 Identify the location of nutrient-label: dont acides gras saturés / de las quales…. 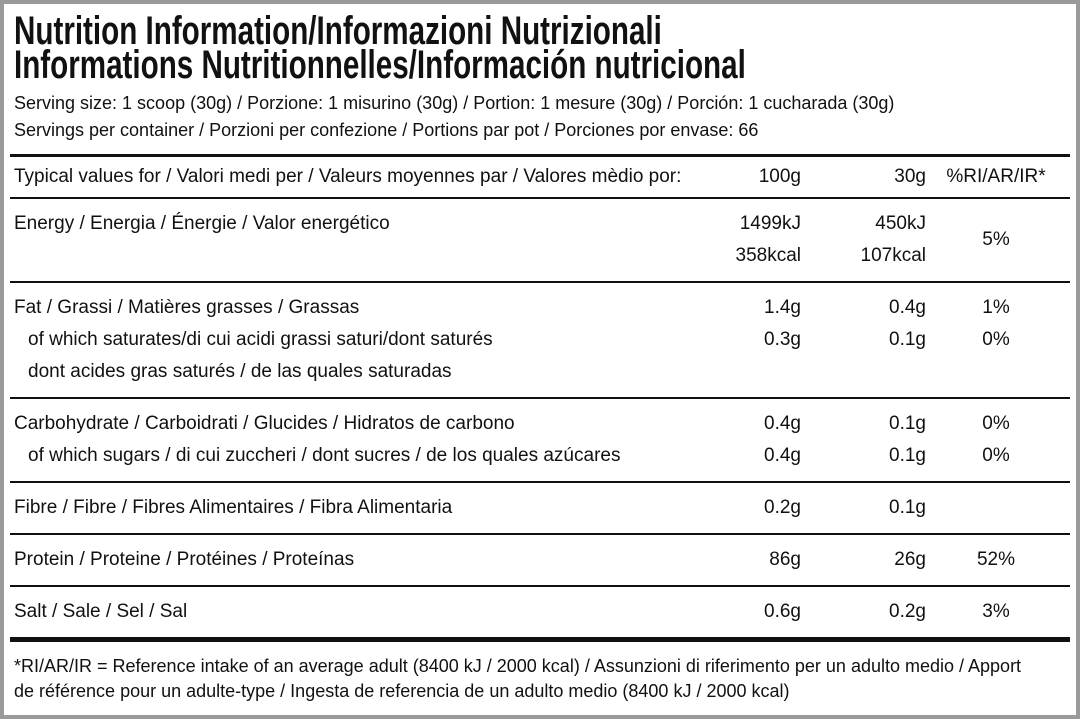
(240, 371).